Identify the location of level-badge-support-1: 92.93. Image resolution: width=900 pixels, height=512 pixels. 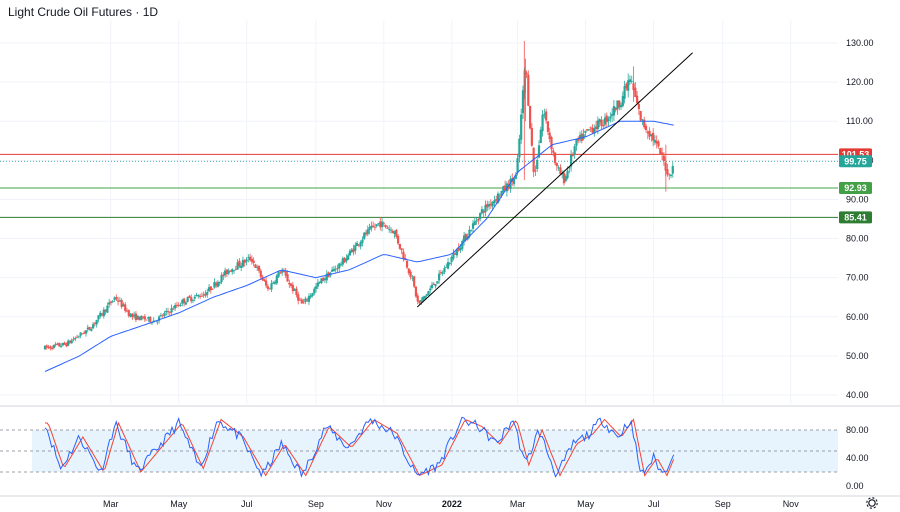
(855, 187).